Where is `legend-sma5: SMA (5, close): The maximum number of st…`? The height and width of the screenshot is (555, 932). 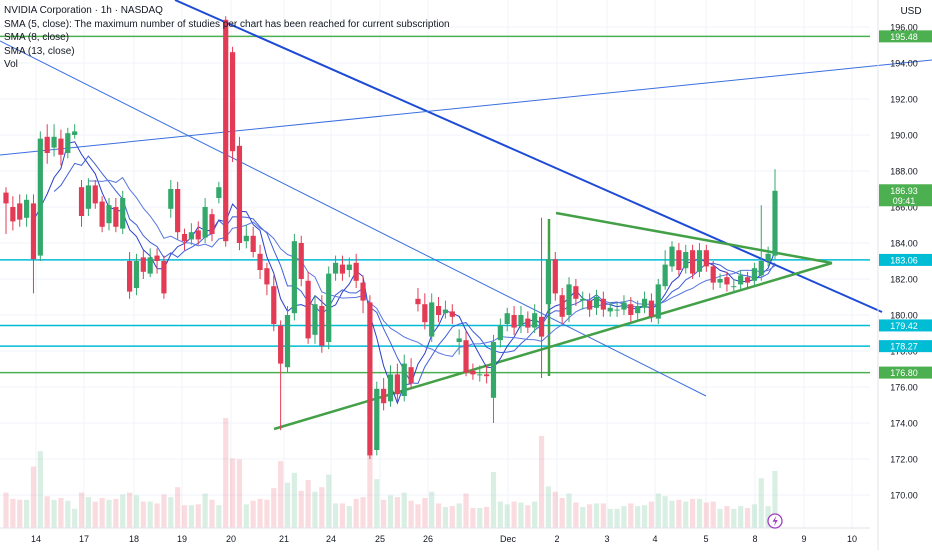 legend-sma5: SMA (5, close): The maximum number of st… is located at coordinates (227, 24).